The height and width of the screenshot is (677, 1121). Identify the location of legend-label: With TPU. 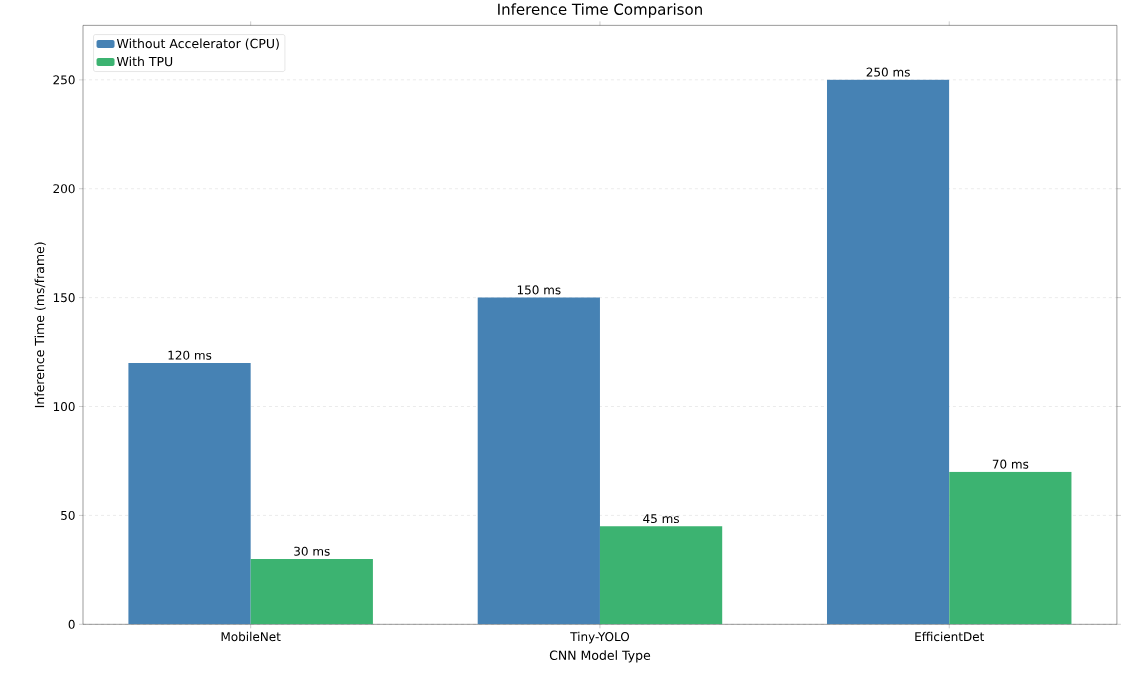
(144, 61).